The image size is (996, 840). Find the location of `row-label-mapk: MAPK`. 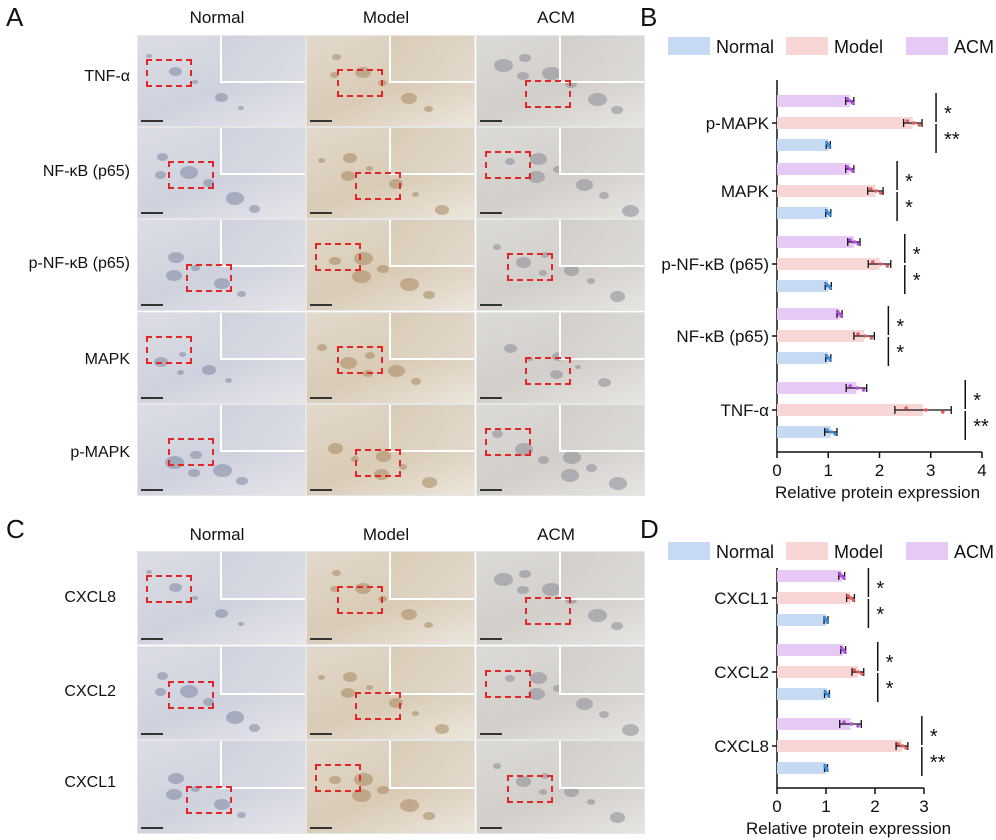

row-label-mapk: MAPK is located at coordinates (107, 359).